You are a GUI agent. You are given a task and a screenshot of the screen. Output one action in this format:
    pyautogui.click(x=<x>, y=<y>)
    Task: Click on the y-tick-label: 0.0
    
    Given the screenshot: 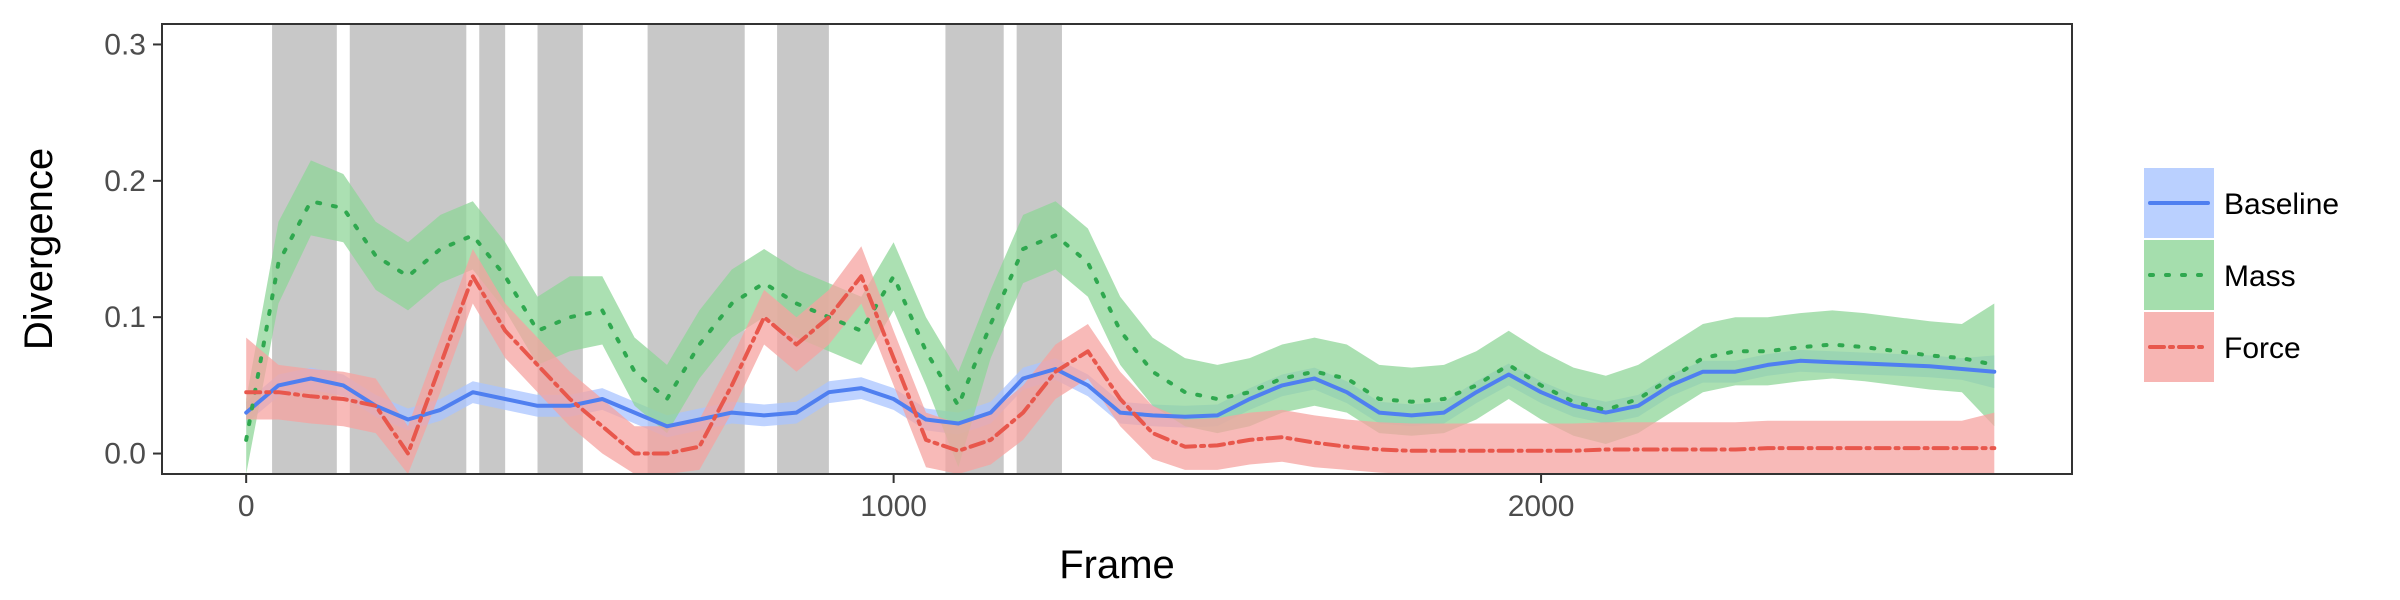 What is the action you would take?
    pyautogui.click(x=125, y=454)
    